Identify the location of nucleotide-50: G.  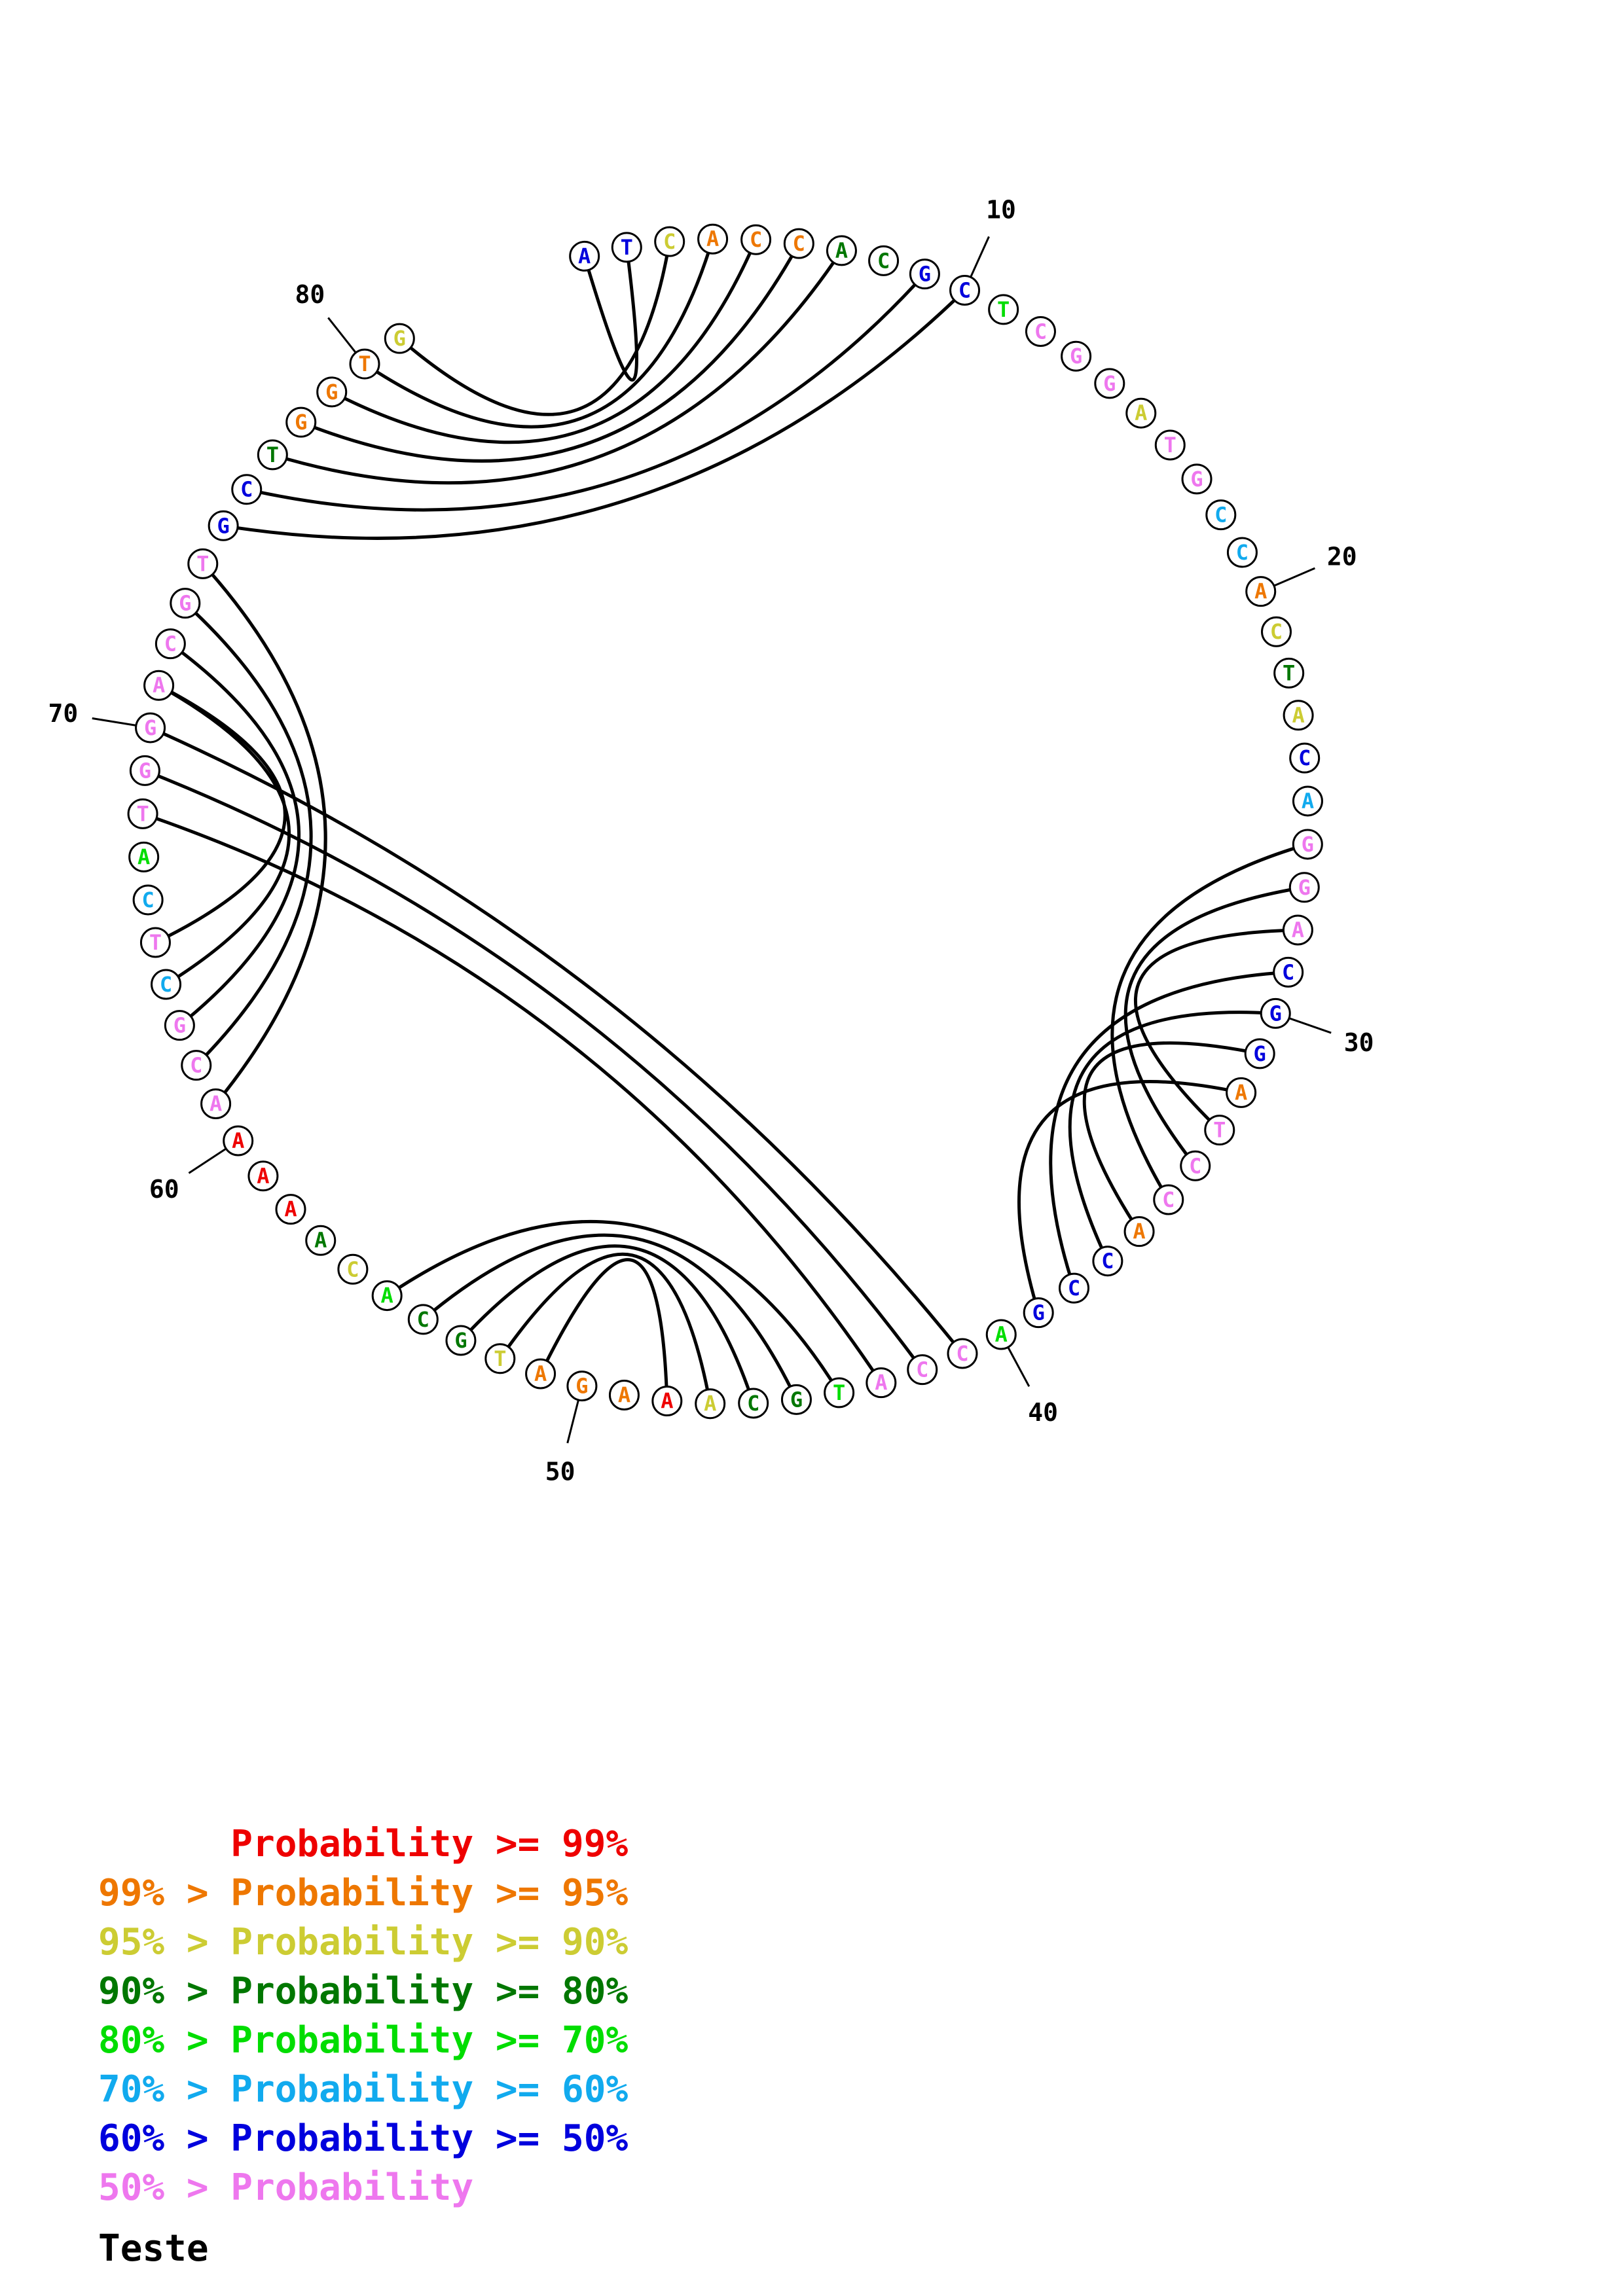
(582, 1386).